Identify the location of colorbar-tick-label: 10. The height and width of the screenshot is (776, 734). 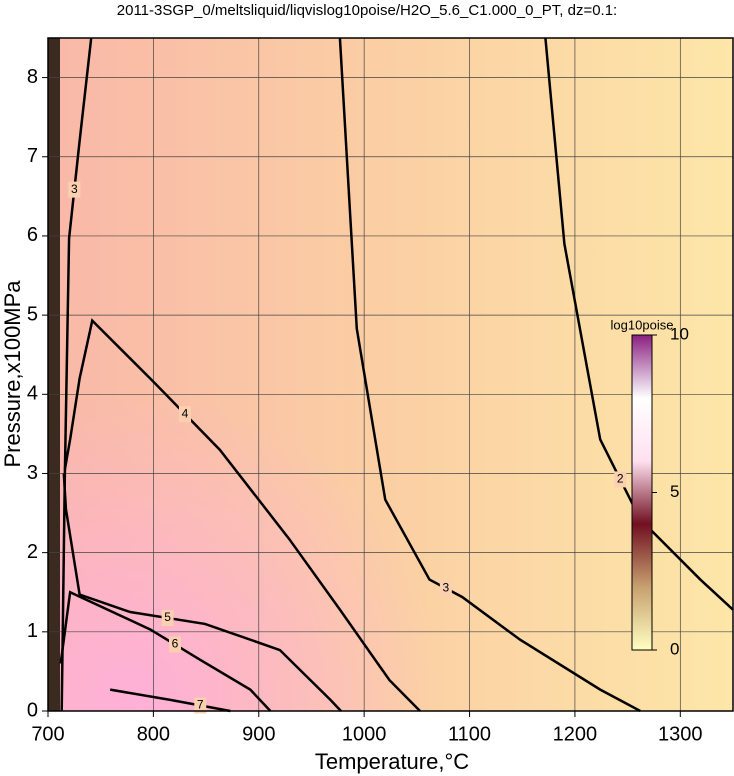
(679, 333).